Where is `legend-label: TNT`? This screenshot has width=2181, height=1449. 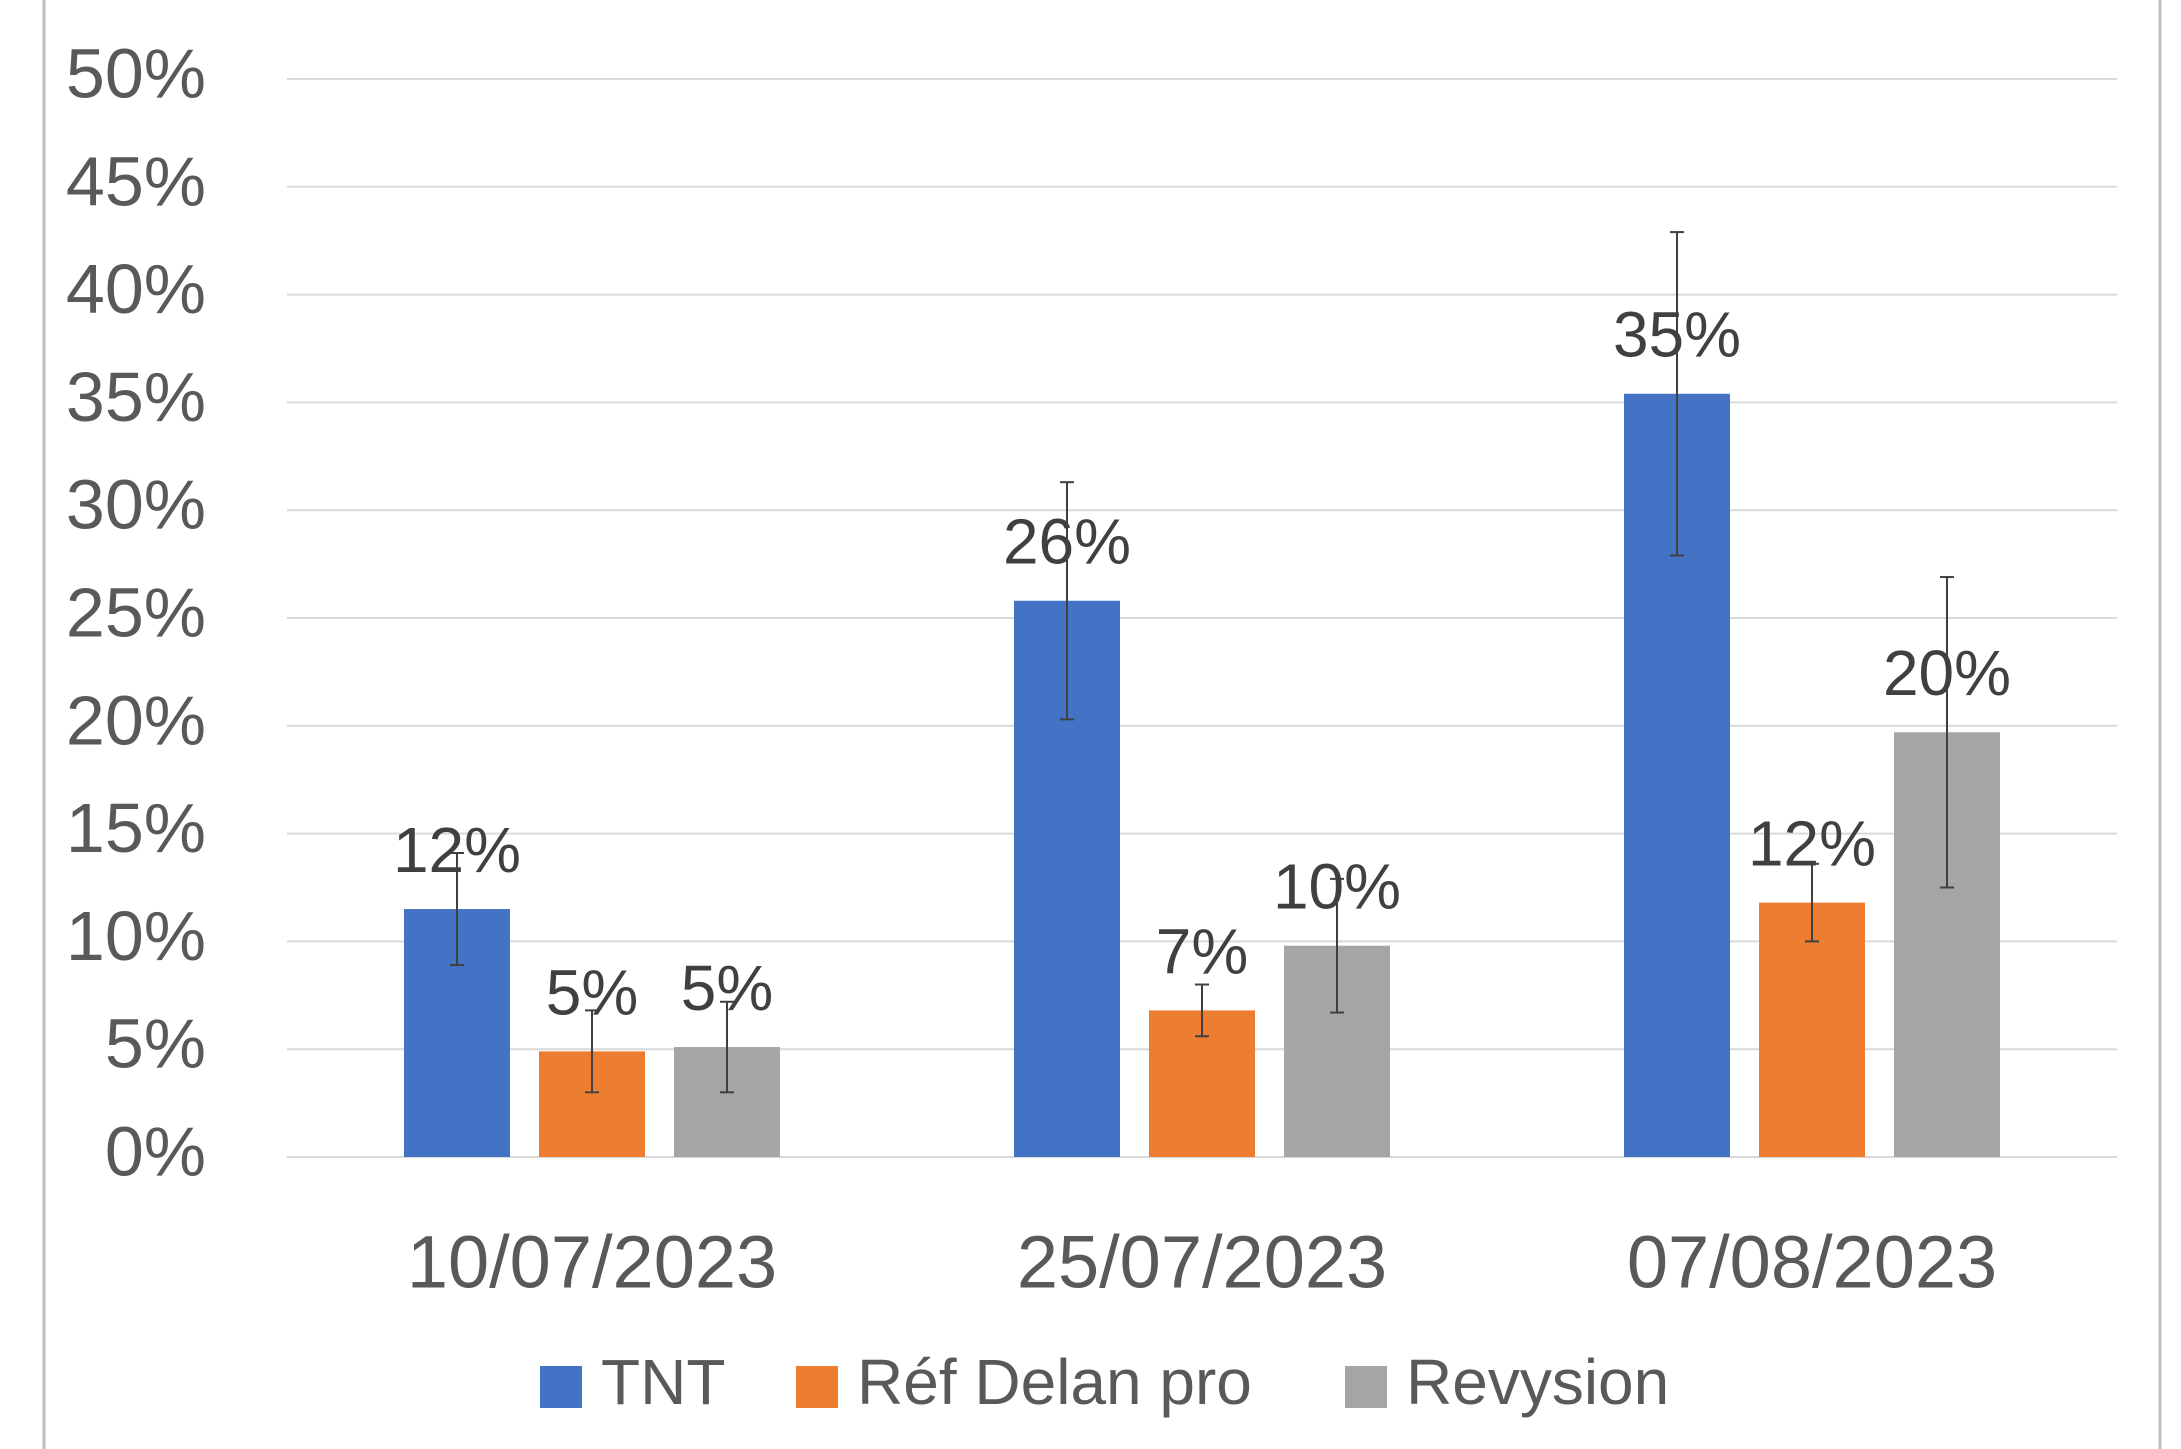 legend-label: TNT is located at coordinates (663, 1382).